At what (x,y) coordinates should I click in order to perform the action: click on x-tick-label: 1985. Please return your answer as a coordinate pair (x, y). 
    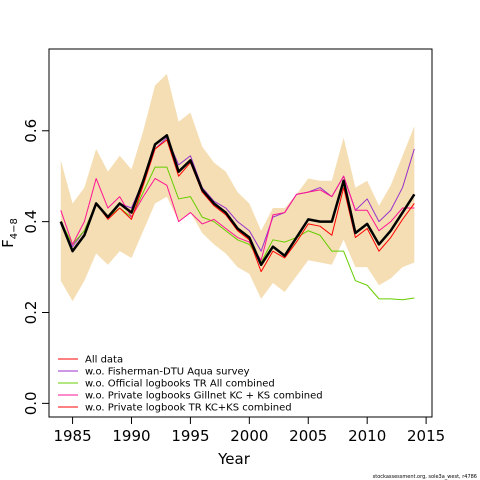
    Looking at the image, I should click on (72, 436).